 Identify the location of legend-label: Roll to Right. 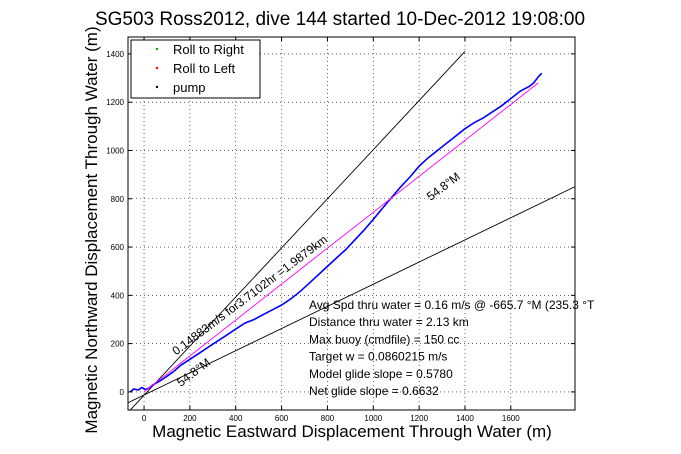
(208, 49).